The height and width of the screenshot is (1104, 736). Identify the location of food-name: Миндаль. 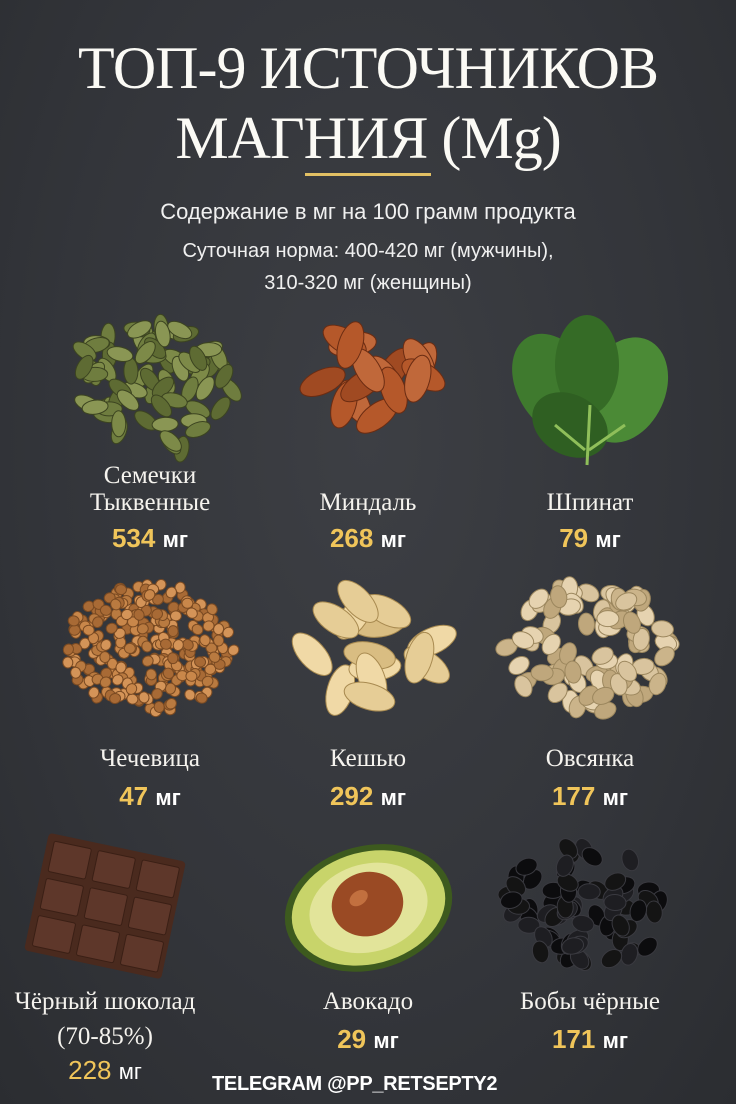
(368, 502).